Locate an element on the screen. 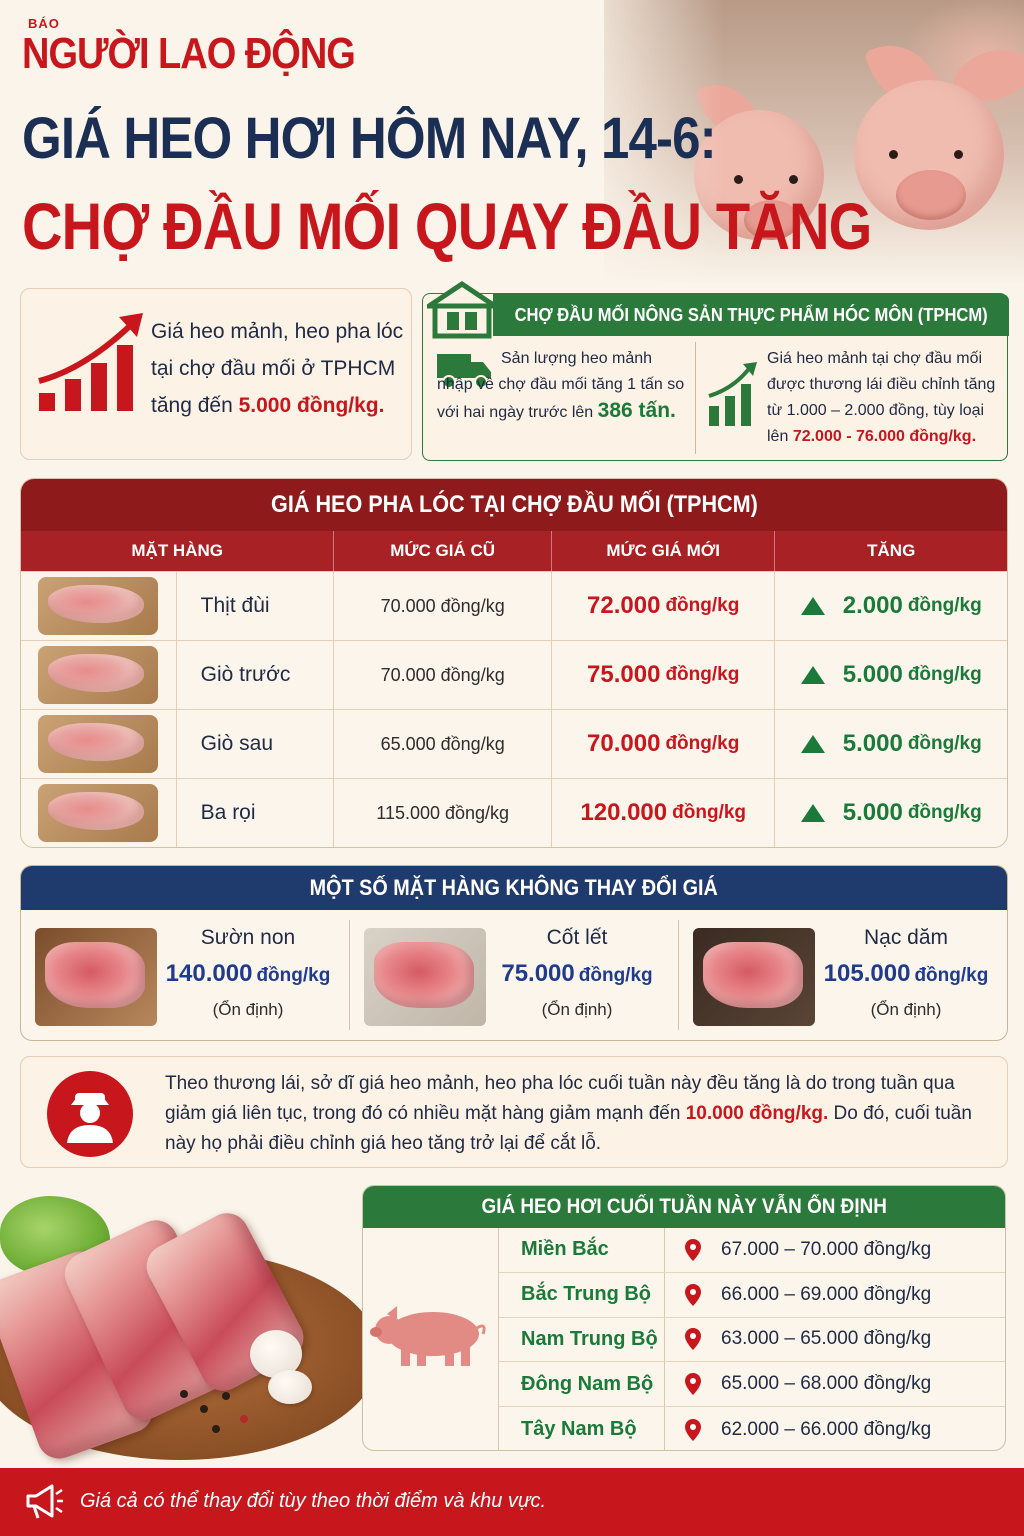  pha-loc-title: GIÁ HEO PHA LÓC TẠI CHỢ ĐẦU MỐI (TPHCM) is located at coordinates (514, 505).